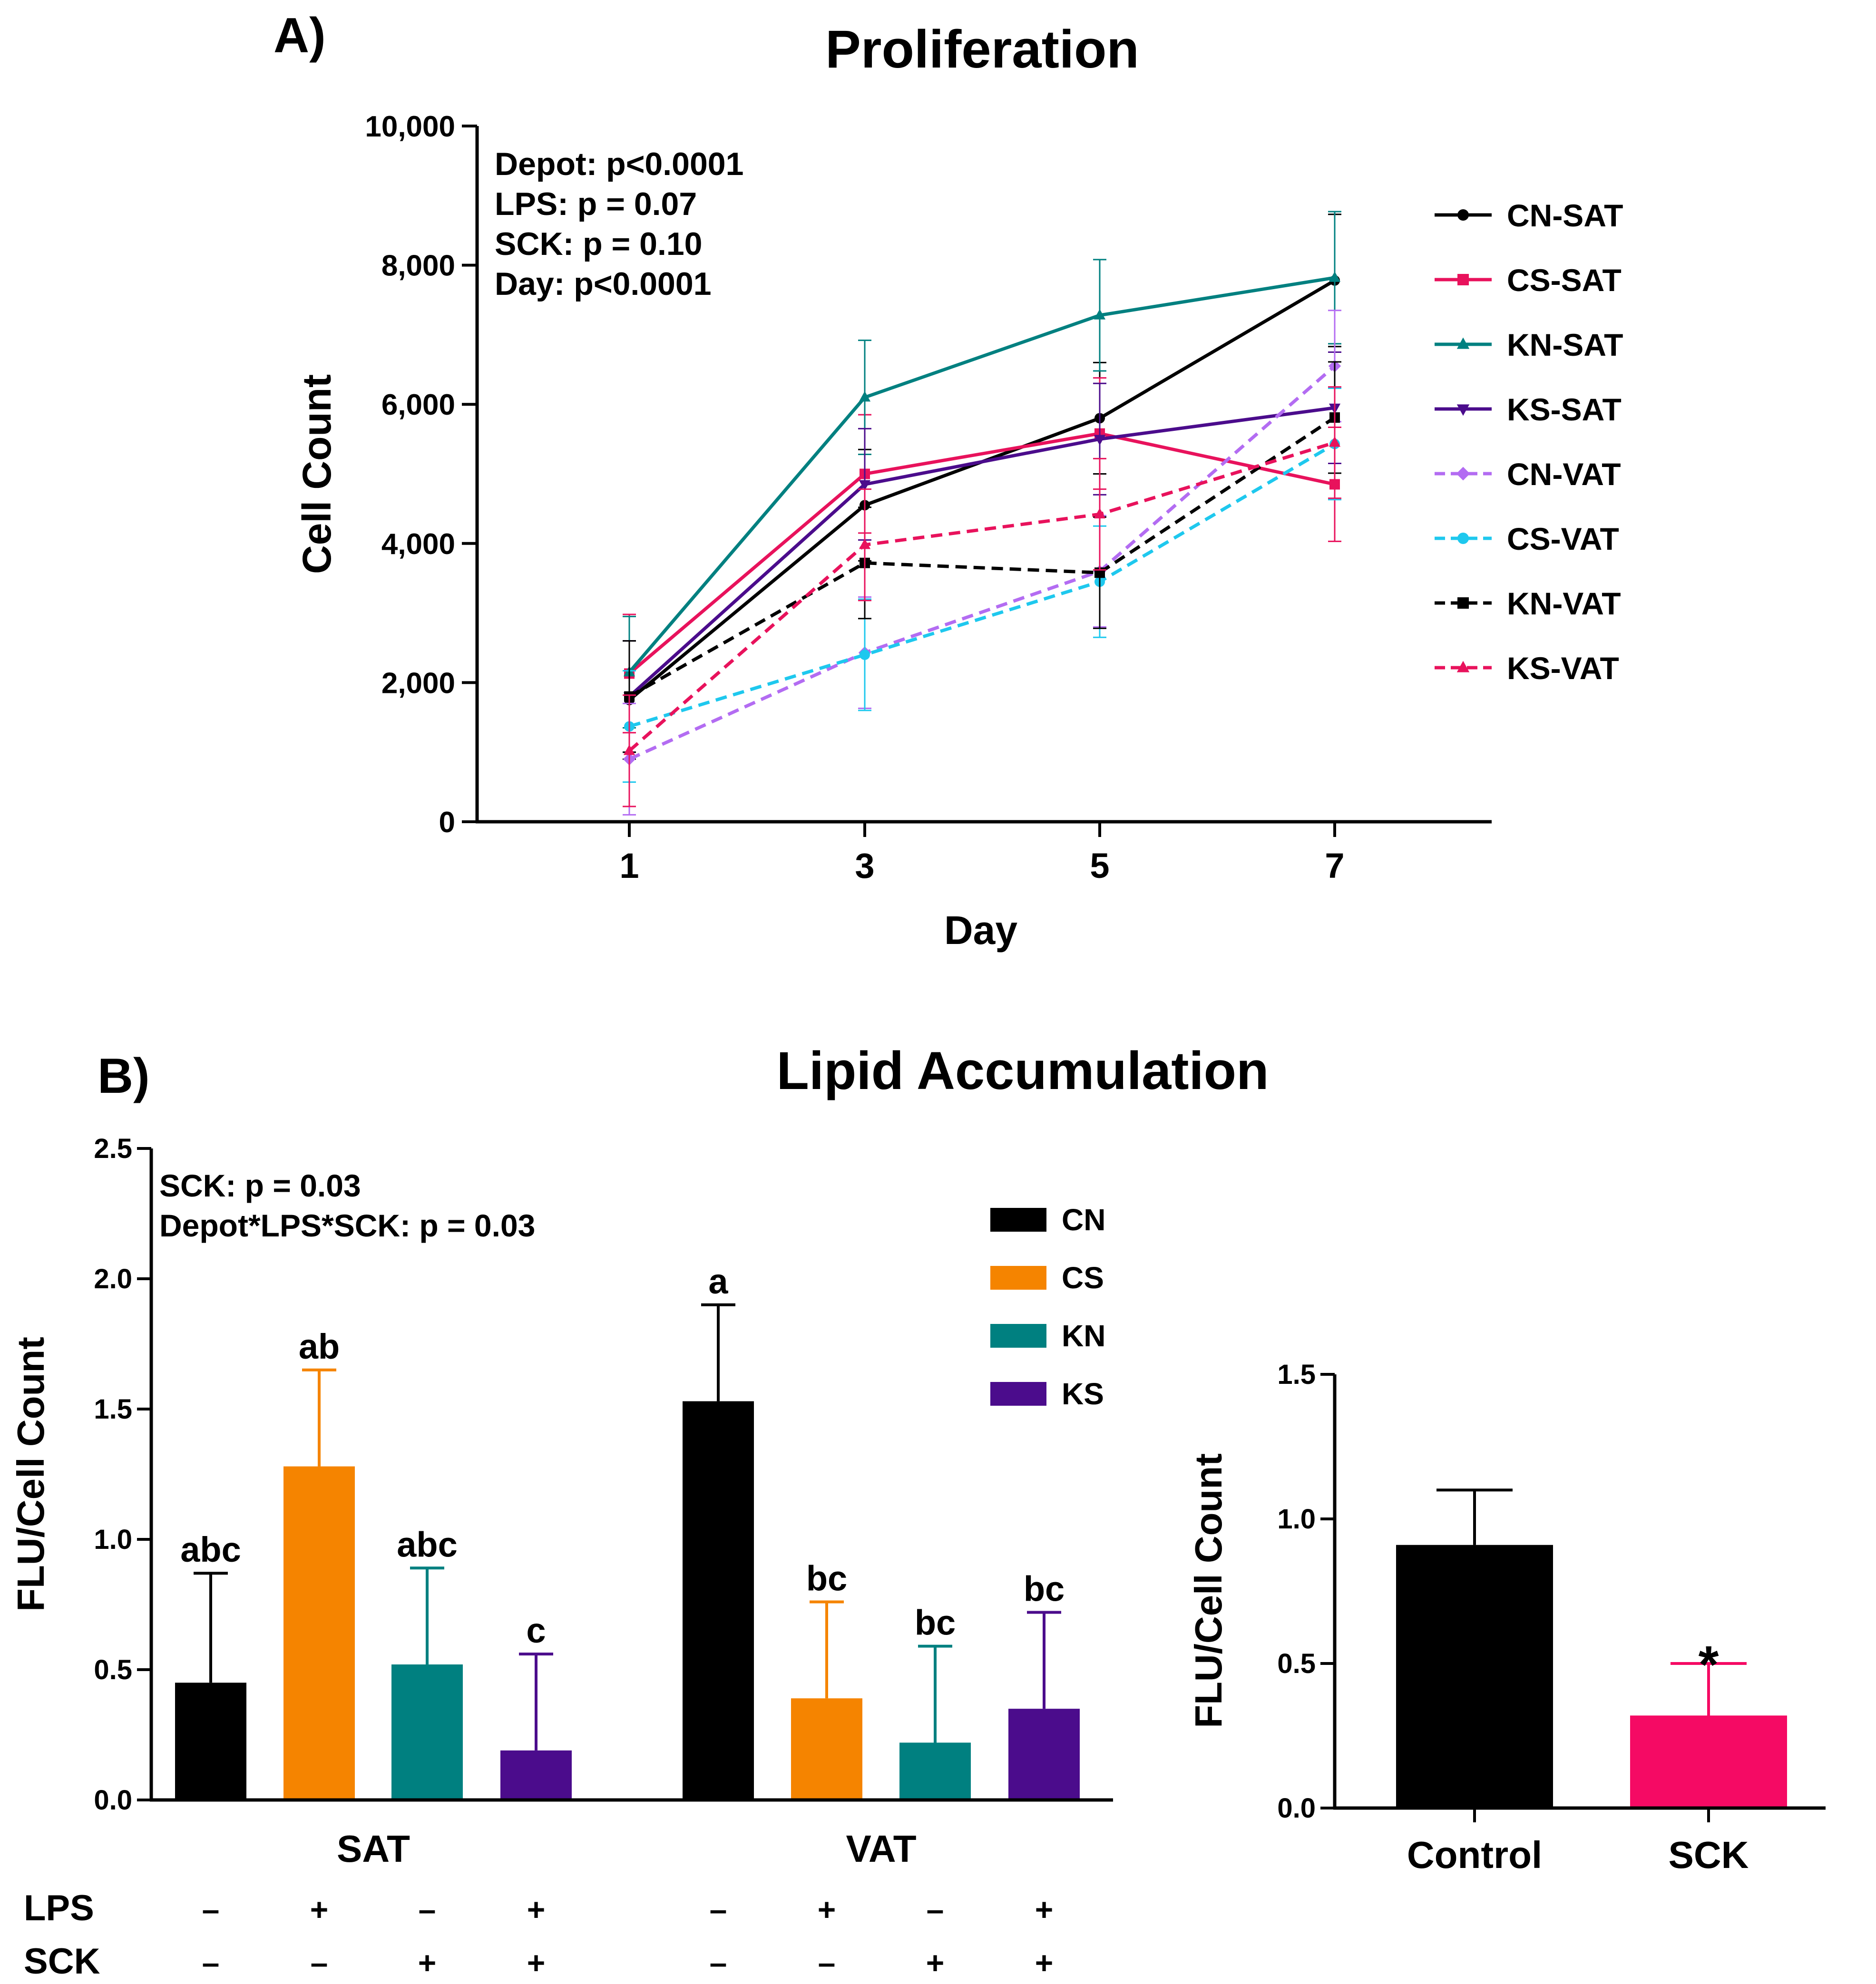  I want to click on bar-vat-kn: bc, so click(935, 1702).